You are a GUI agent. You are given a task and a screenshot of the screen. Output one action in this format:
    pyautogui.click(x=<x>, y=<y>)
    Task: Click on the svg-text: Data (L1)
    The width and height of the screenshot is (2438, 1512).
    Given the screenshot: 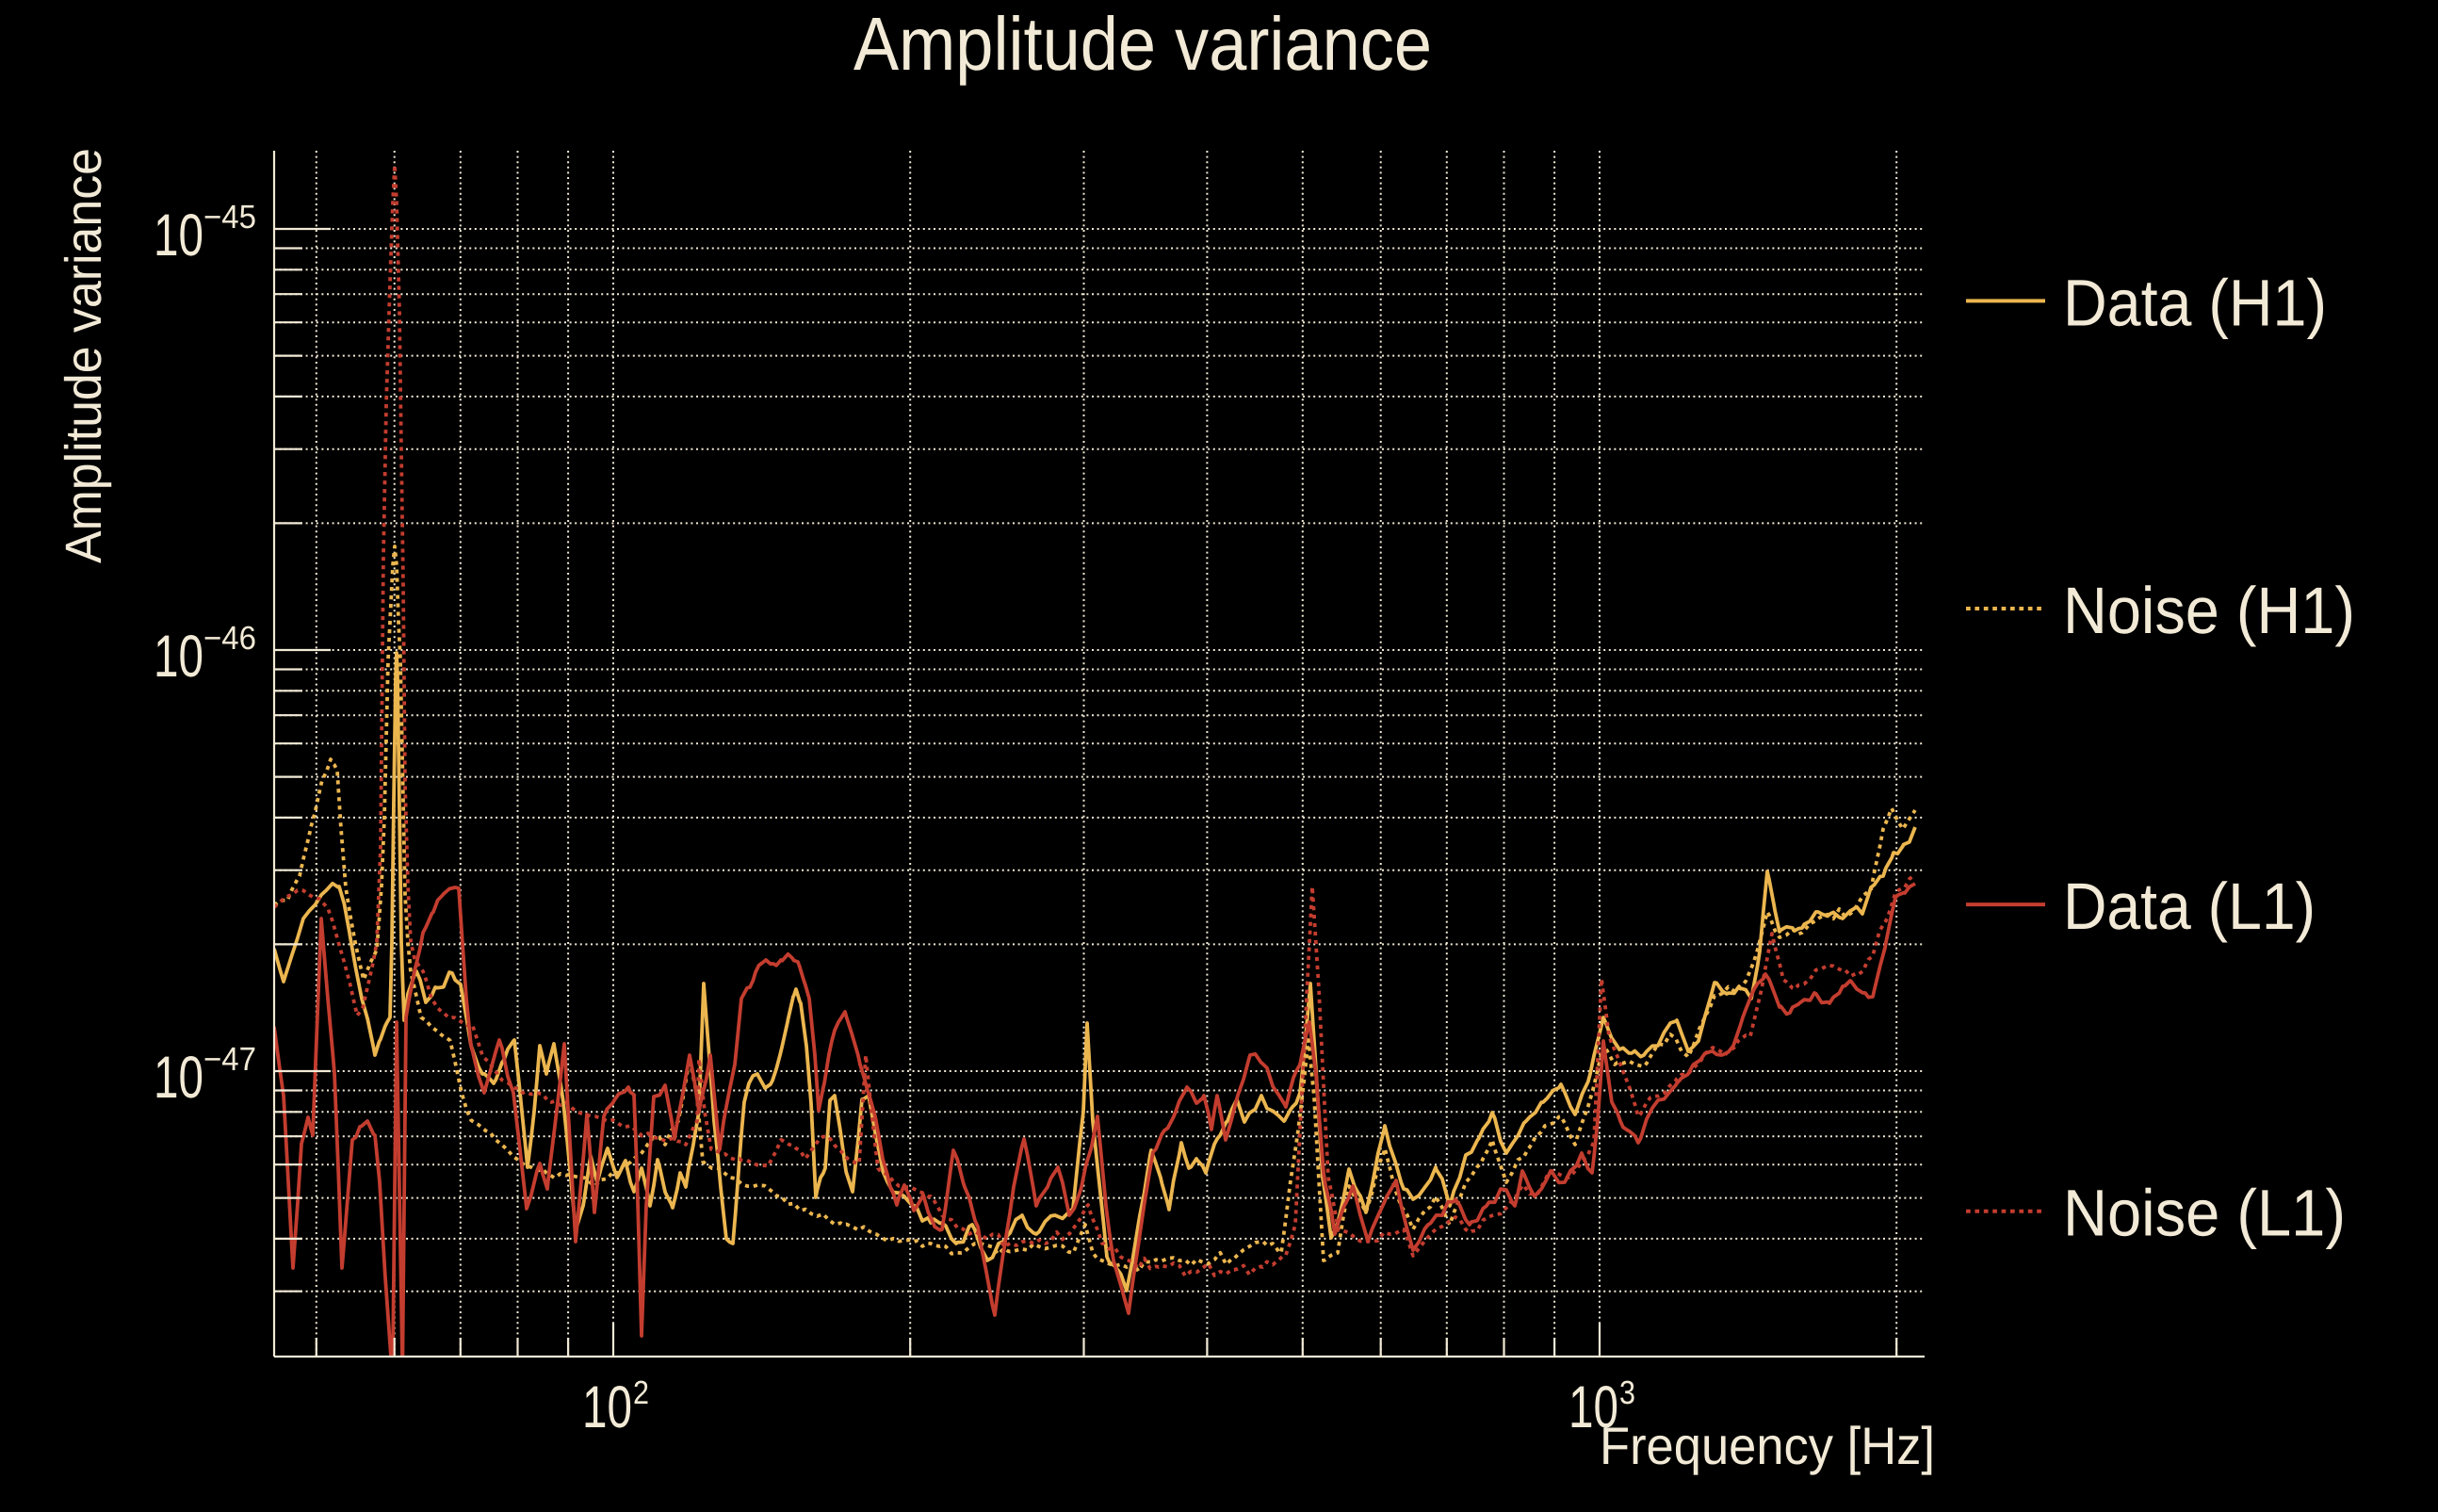 What is the action you would take?
    pyautogui.click(x=2189, y=906)
    